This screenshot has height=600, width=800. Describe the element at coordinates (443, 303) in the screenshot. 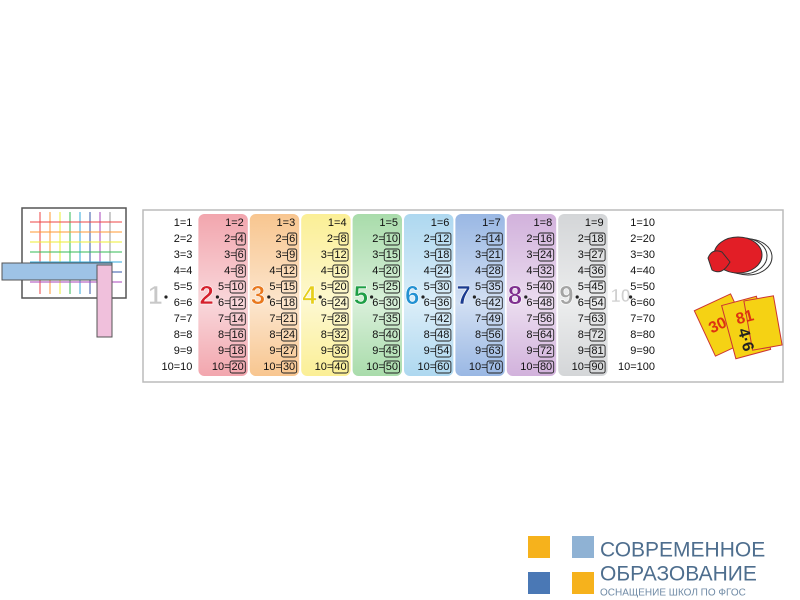

I see `result: 36` at that location.